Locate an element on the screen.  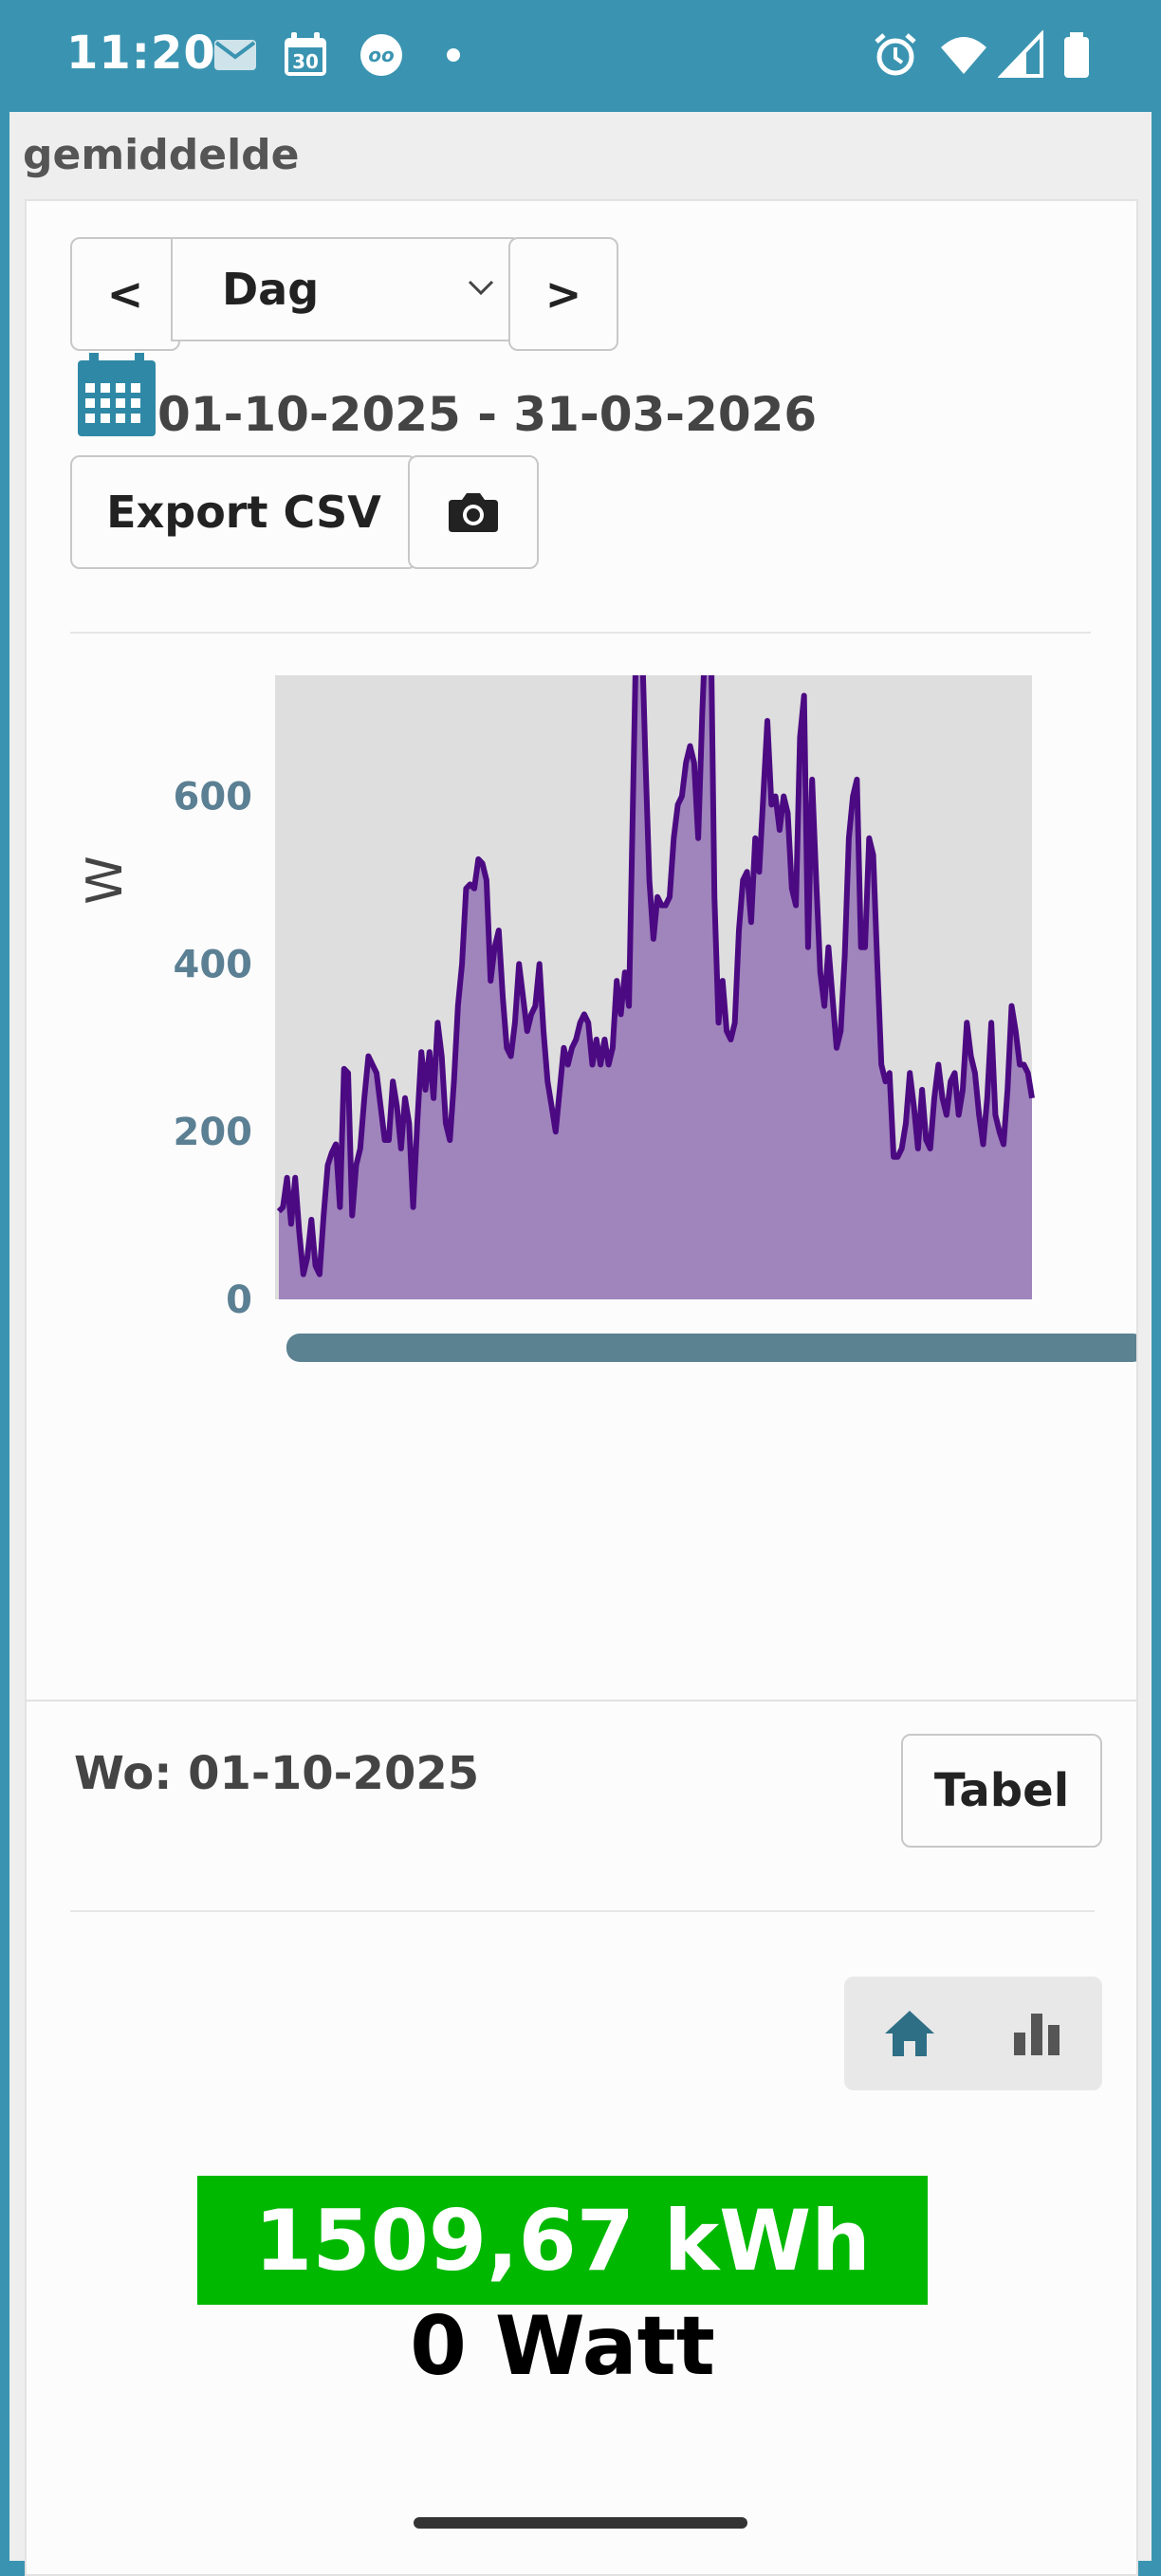
next-period-button: > is located at coordinates (563, 294).